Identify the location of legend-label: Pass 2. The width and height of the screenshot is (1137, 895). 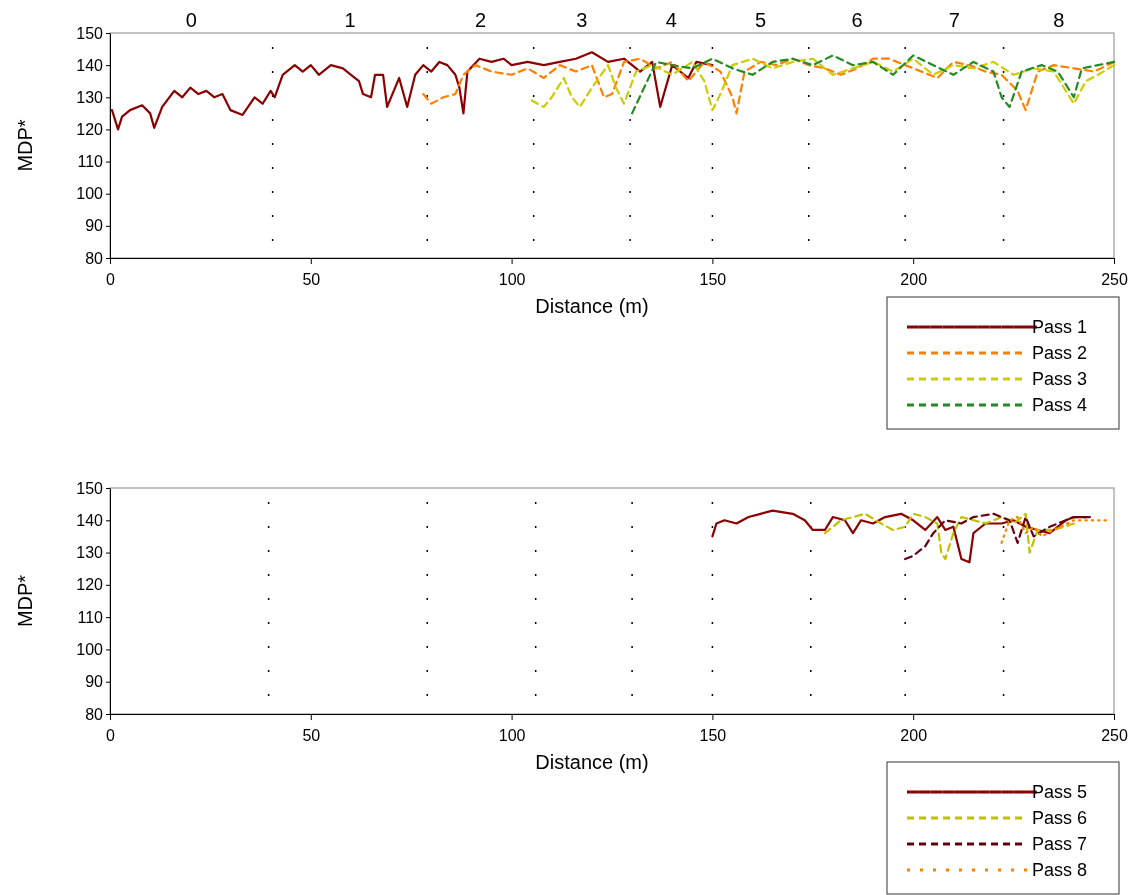
(1060, 353).